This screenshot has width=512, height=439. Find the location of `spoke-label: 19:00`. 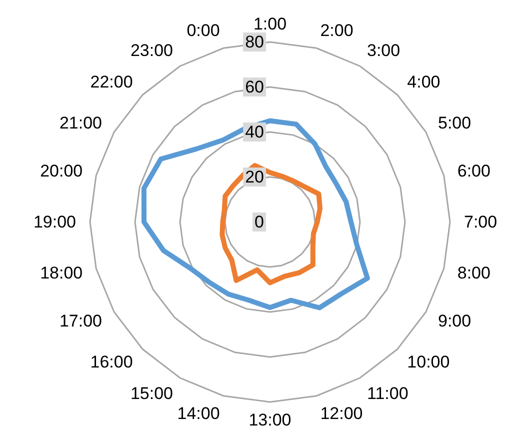

spoke-label: 19:00 is located at coordinates (54, 222).